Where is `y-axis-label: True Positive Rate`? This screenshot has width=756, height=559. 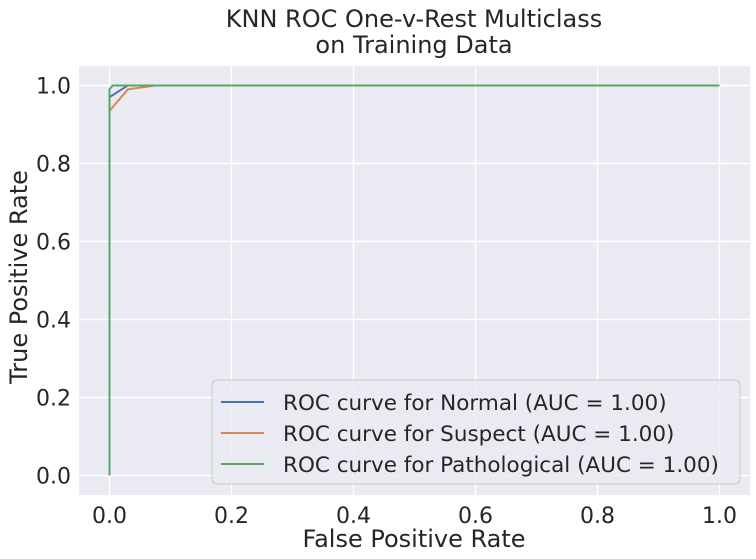
y-axis-label: True Positive Rate is located at coordinates (19, 277).